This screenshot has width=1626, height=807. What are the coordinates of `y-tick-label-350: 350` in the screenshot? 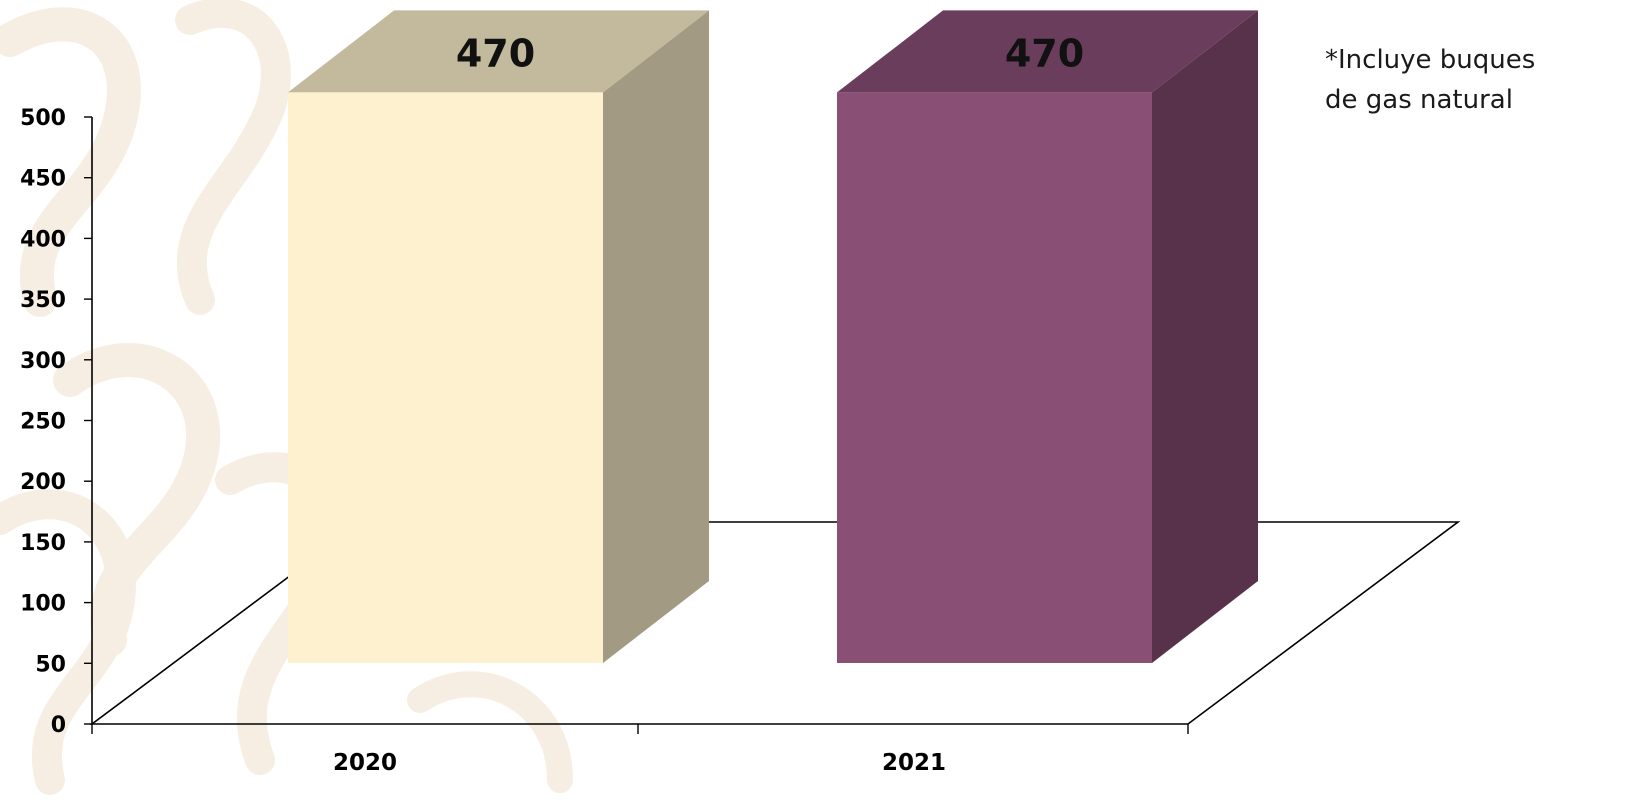 It's located at (43, 300).